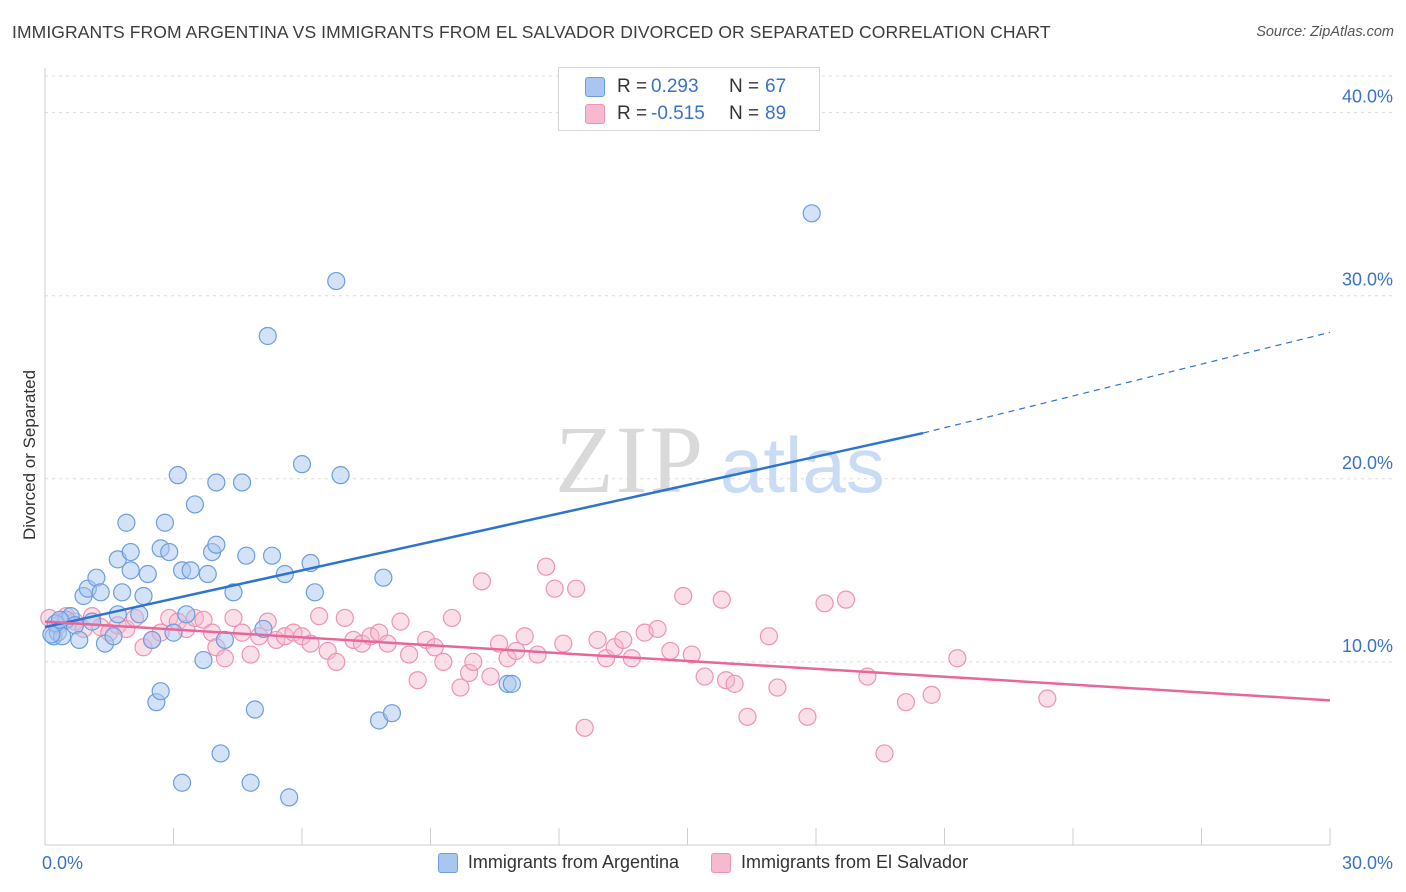  I want to click on x-tick-label: 30.0%, so click(1367, 863).